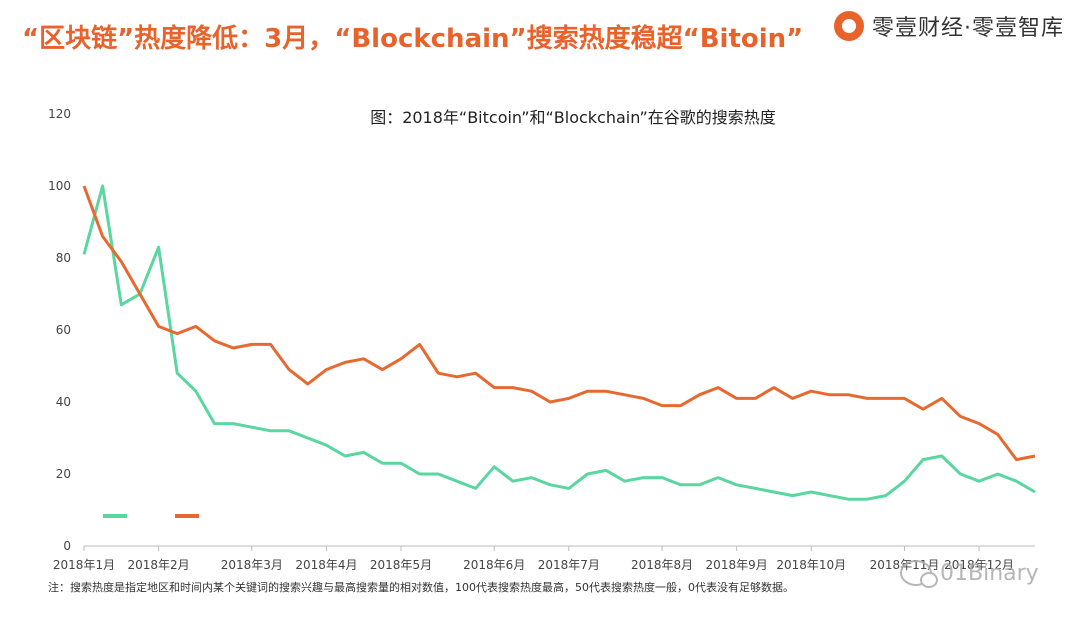  What do you see at coordinates (979, 565) in the screenshot?
I see `x-tick-label: 2018年12月` at bounding box center [979, 565].